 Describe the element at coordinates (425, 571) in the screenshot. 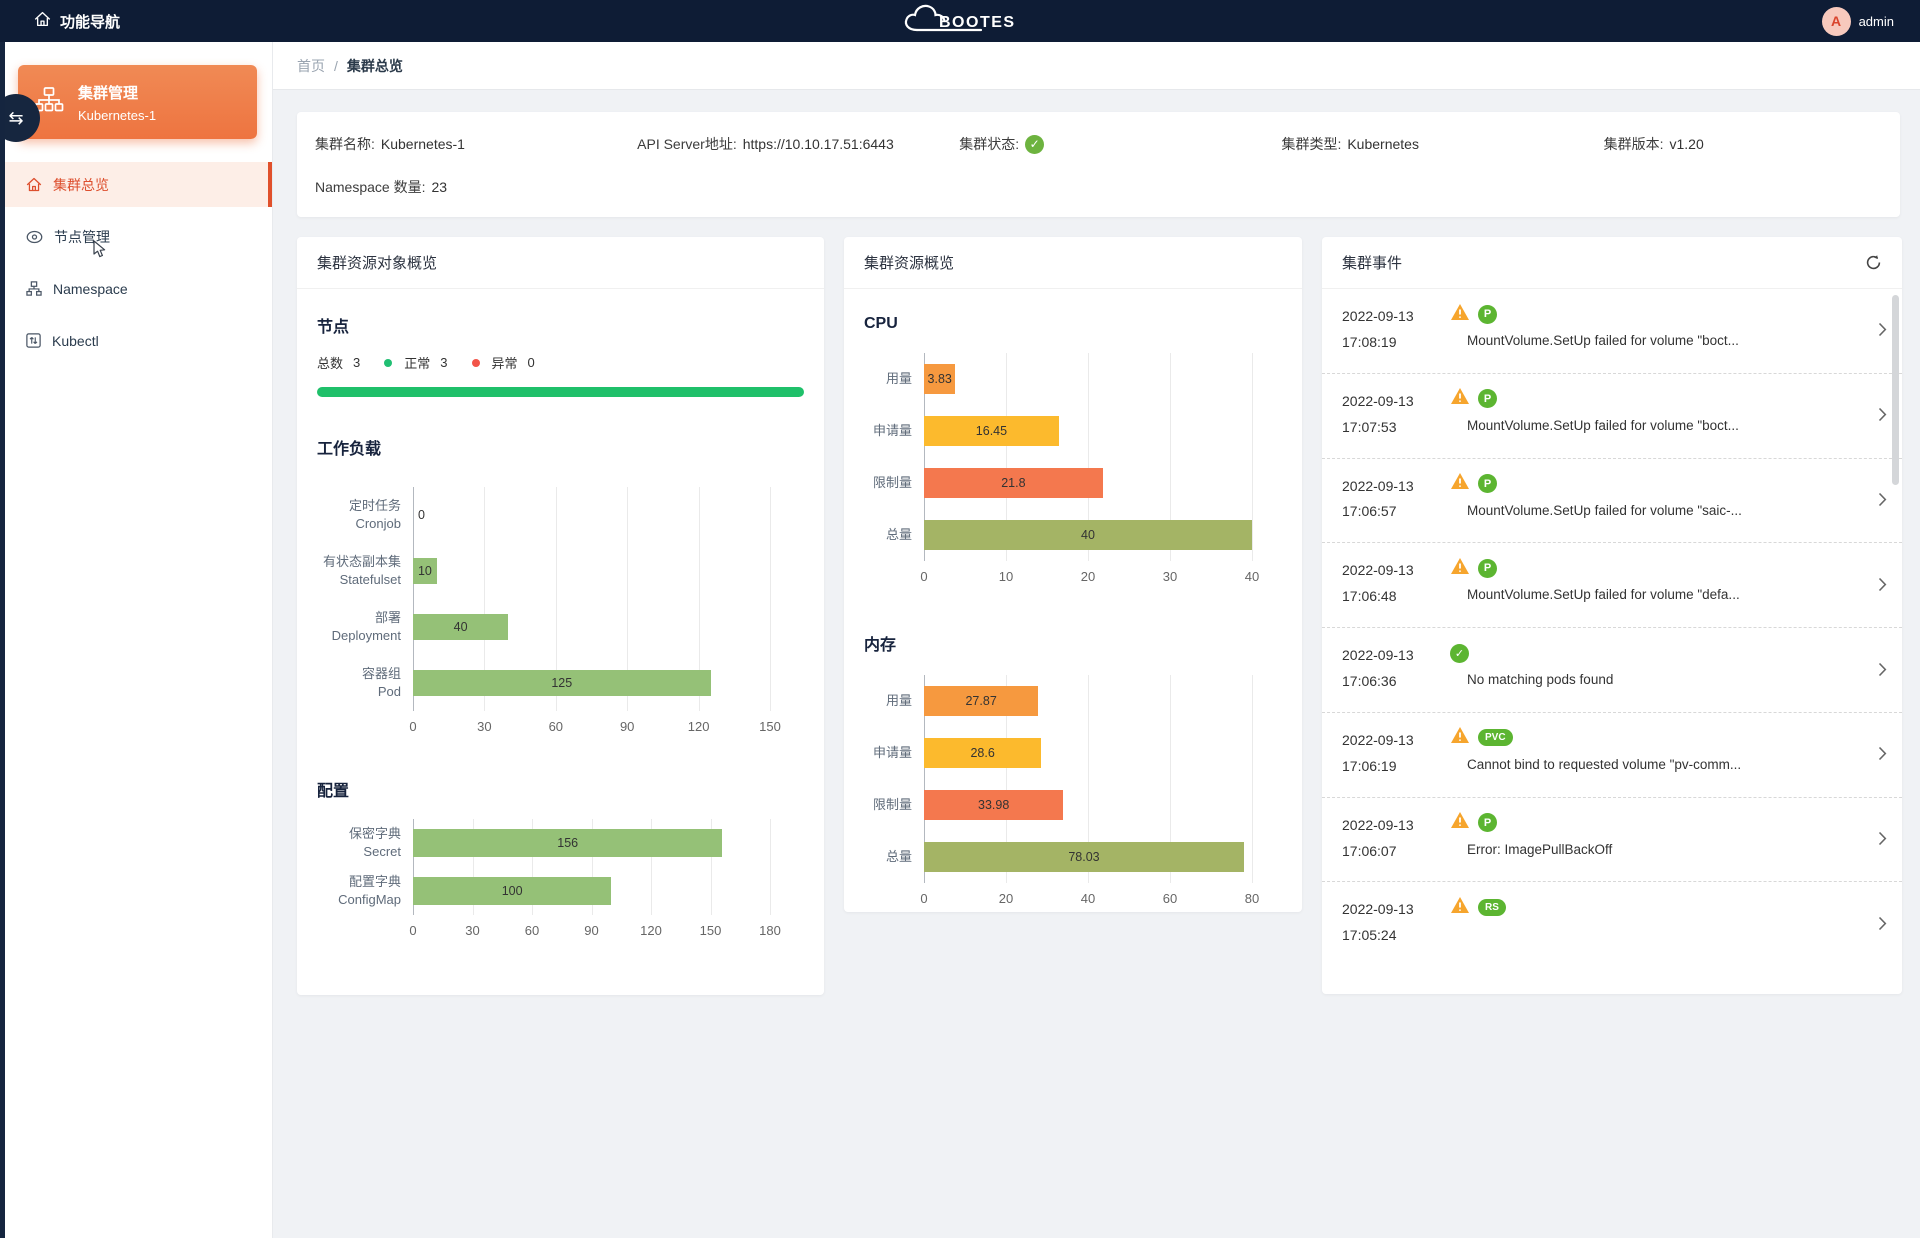

I see `chart-bar: 10` at that location.